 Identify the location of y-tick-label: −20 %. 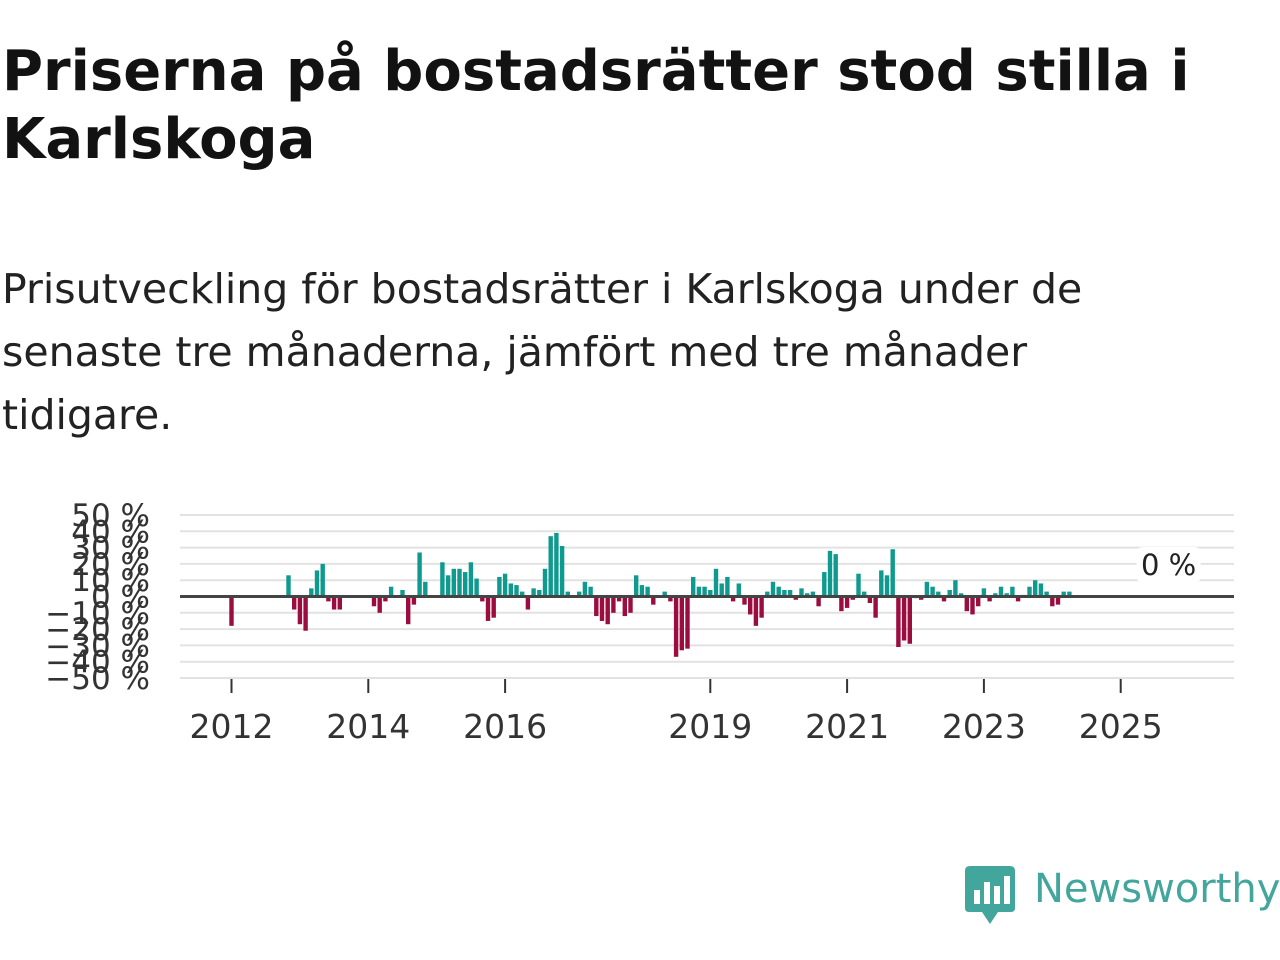
(97, 630).